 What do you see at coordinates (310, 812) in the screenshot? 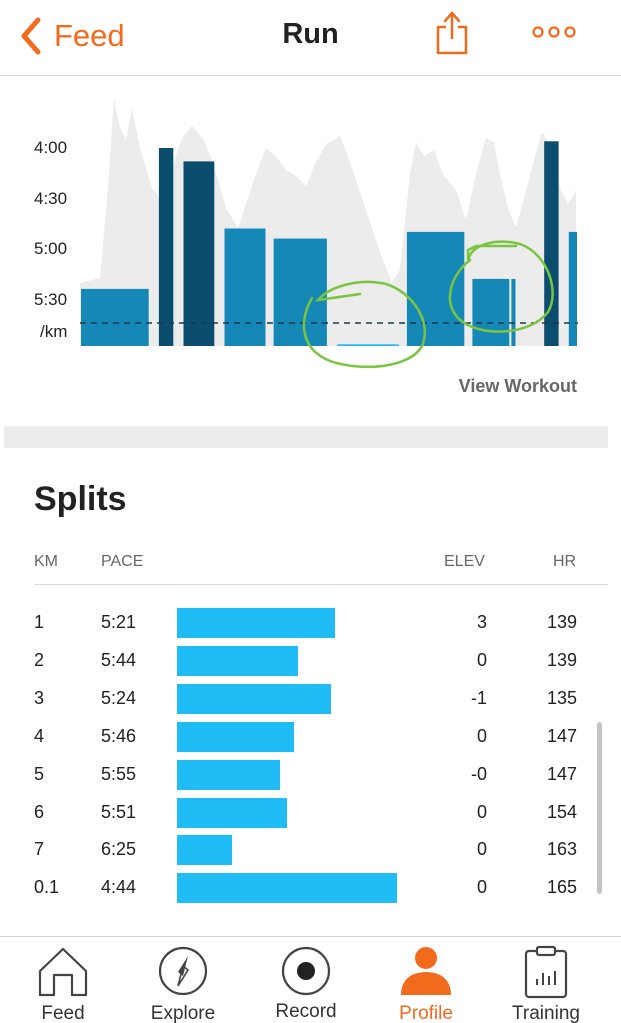
I see `split-row: 6 5:51 0 154` at bounding box center [310, 812].